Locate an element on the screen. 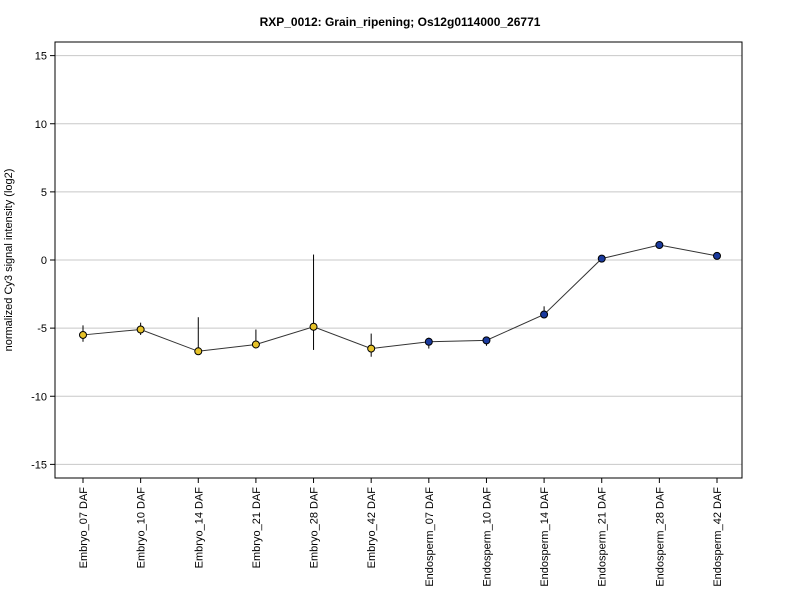 The height and width of the screenshot is (600, 800). y-tick-label: 0 is located at coordinates (44, 261).